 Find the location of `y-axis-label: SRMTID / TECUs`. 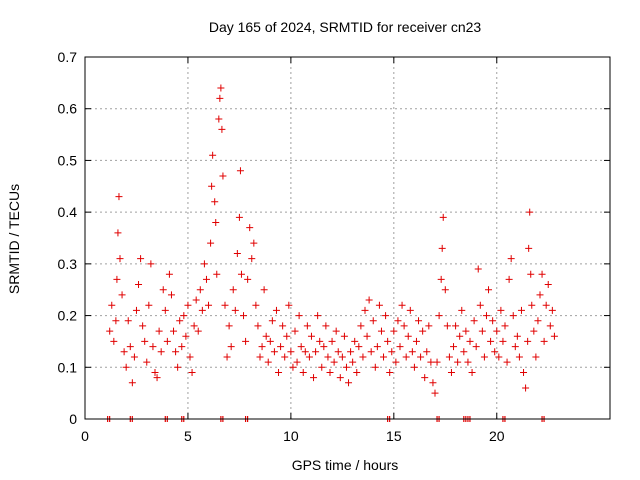

y-axis-label: SRMTID / TECUs is located at coordinates (14, 239).